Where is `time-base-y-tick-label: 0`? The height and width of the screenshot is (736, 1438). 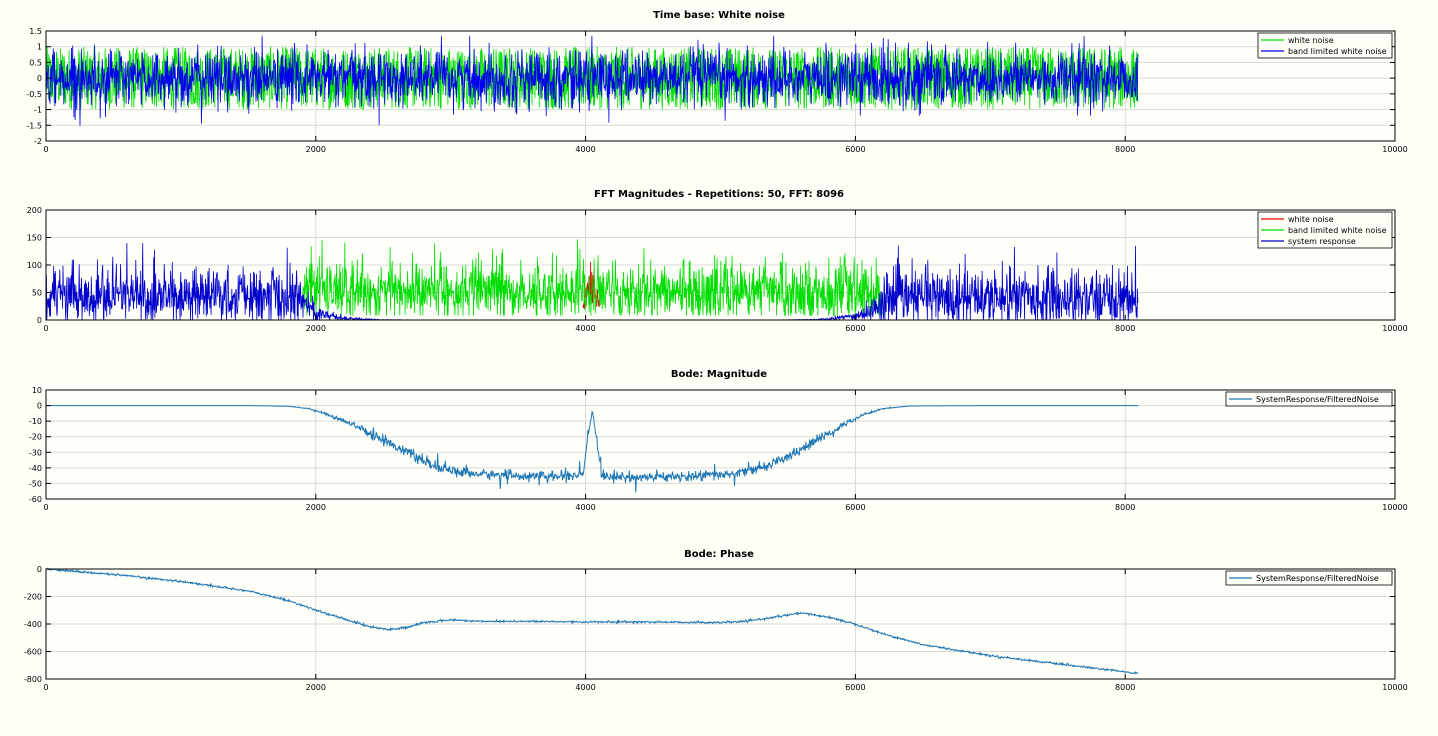
time-base-y-tick-label: 0 is located at coordinates (39, 78).